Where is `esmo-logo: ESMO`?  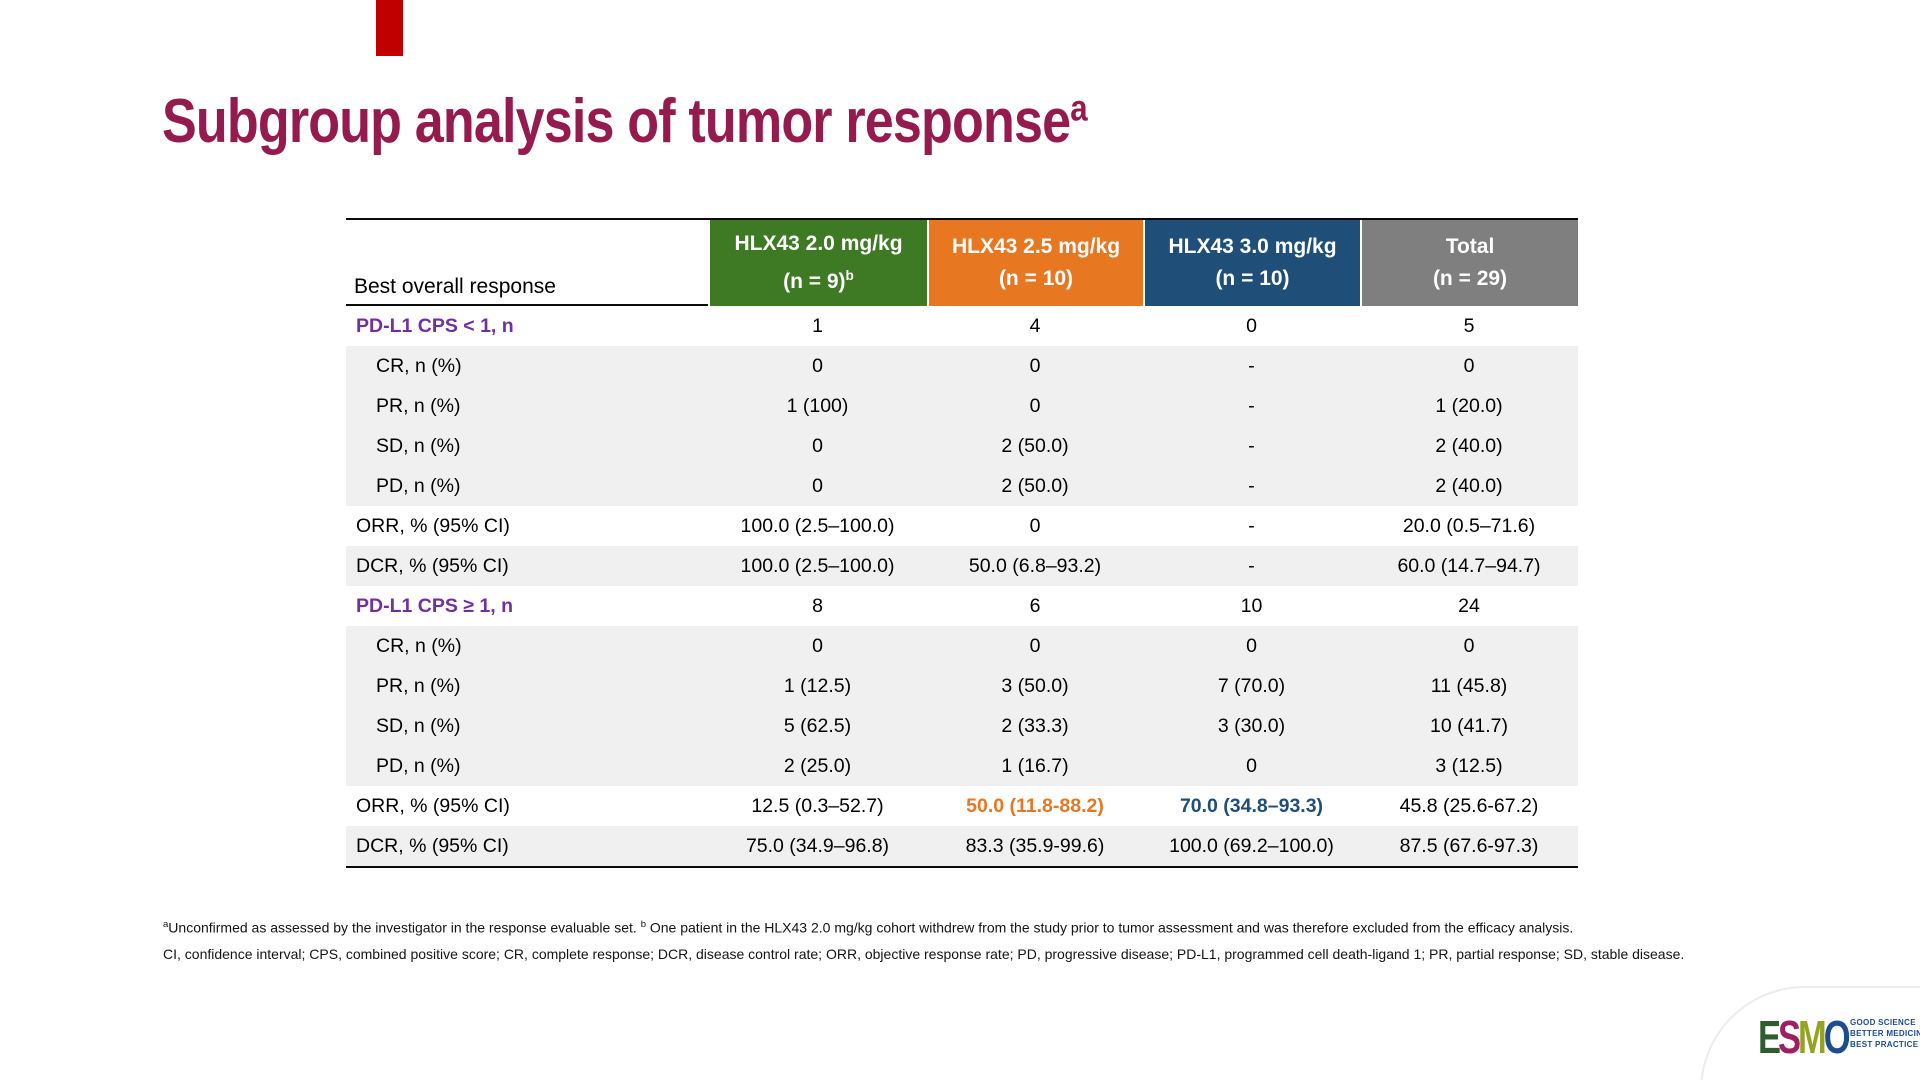
esmo-logo: ESMO is located at coordinates (1804, 1037).